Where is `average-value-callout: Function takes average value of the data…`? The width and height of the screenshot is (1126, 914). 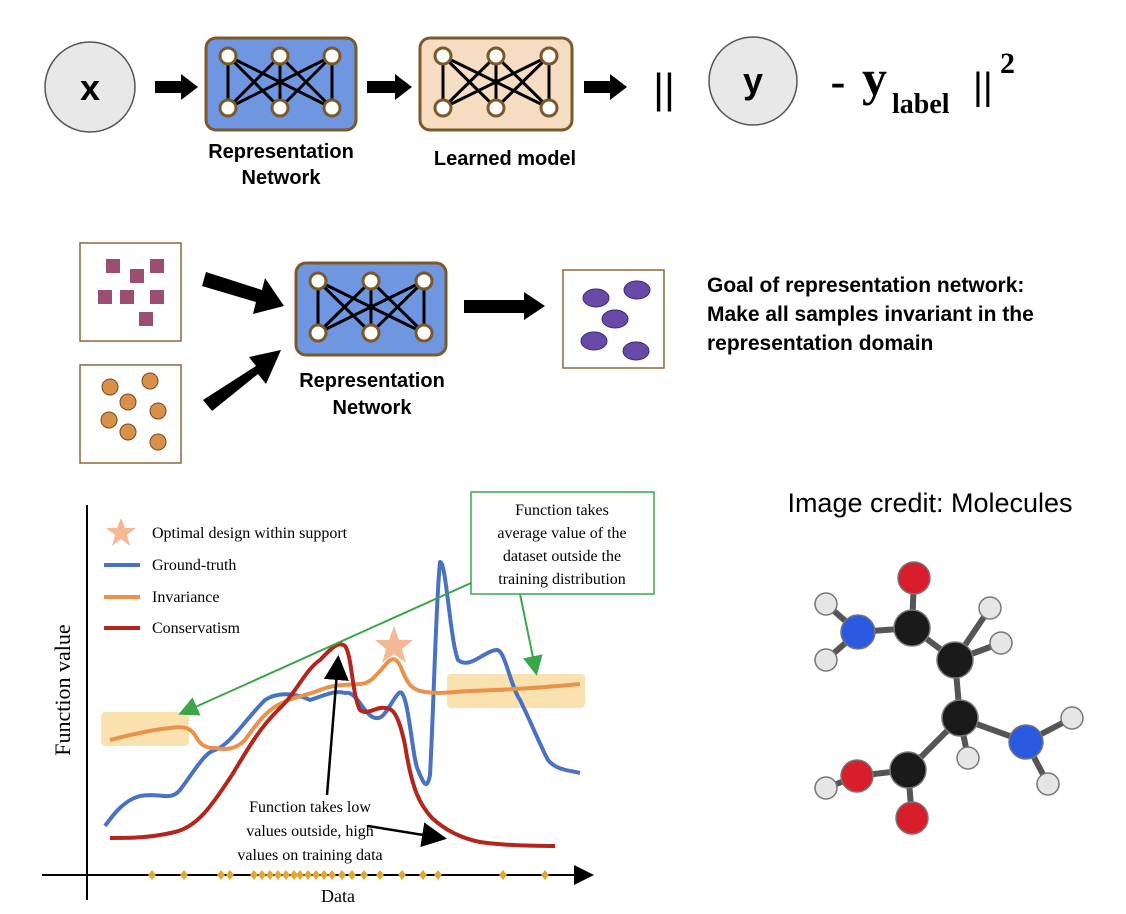
average-value-callout: Function takes average value of the data… is located at coordinates (562, 543).